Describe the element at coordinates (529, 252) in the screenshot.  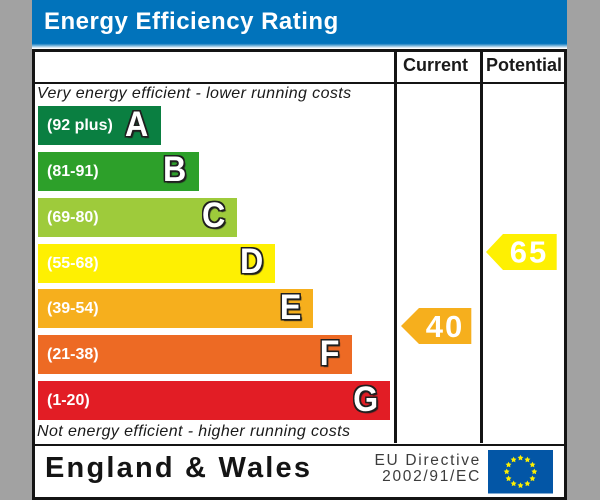
I see `svg-text: 65` at that location.